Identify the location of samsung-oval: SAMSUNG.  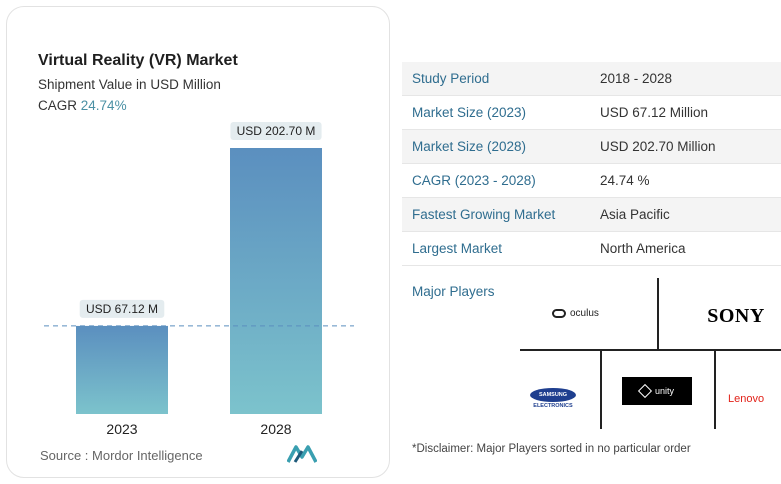
(553, 395).